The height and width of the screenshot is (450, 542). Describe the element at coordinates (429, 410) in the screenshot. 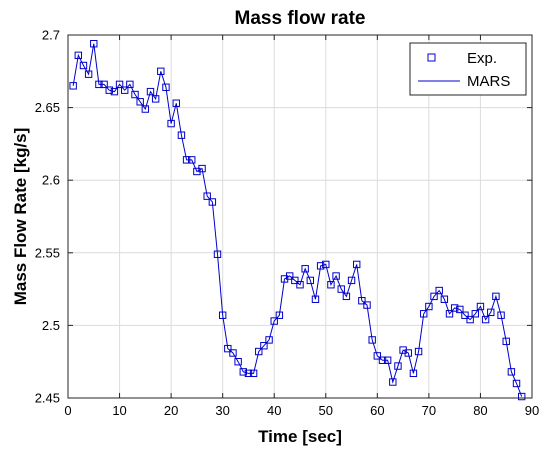

I see `x-tick-label: 70` at that location.